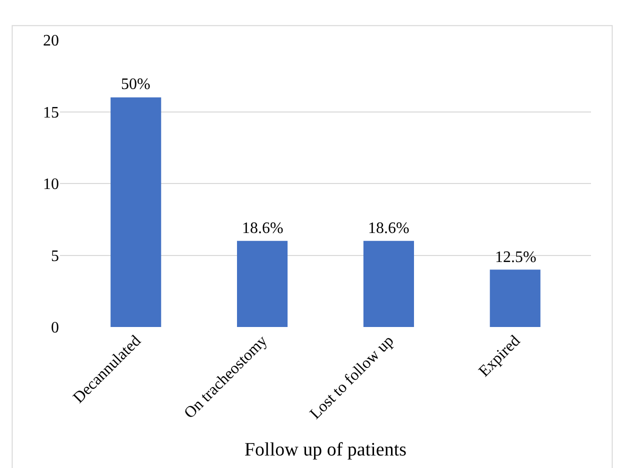 The width and height of the screenshot is (631, 468). I want to click on y-tick-label: 0, so click(55, 328).